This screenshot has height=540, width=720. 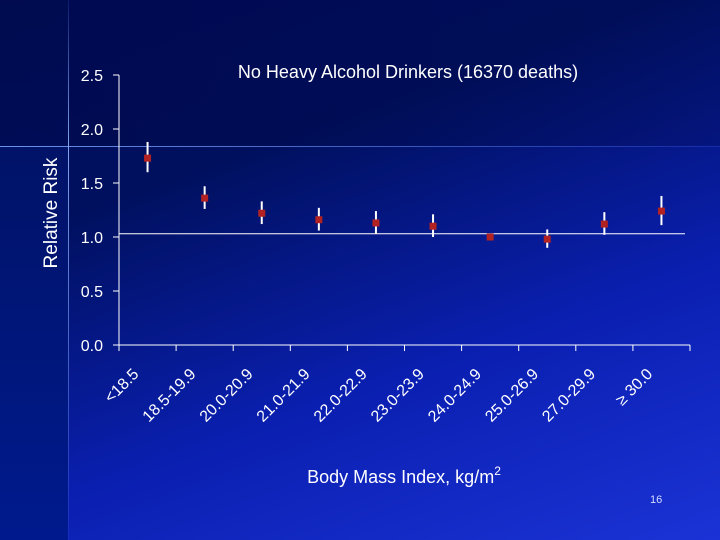 I want to click on y-tick-label: 2.0, so click(x=92, y=130).